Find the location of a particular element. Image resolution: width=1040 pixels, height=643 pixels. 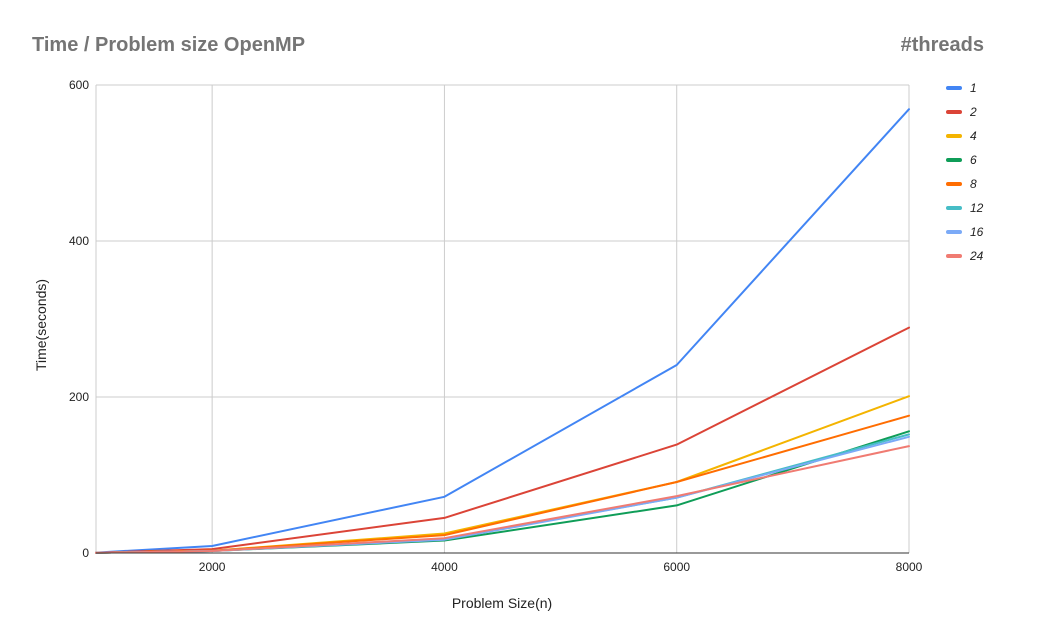

x-tick-label: 4000 is located at coordinates (444, 567).